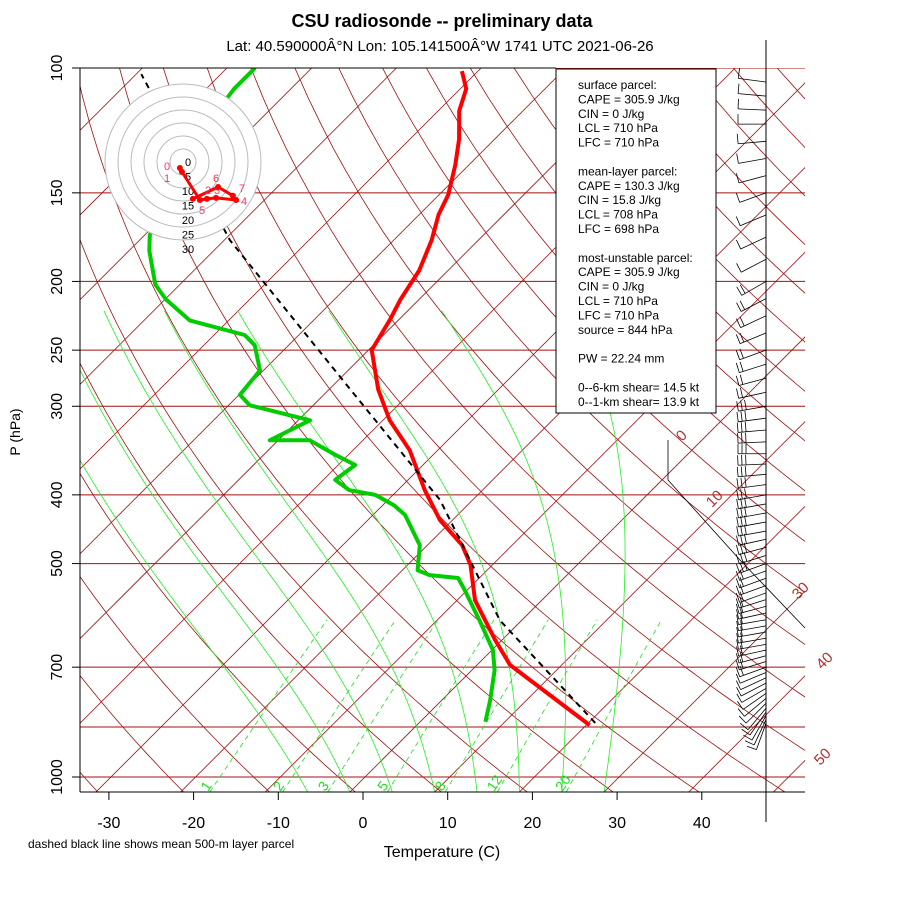 The height and width of the screenshot is (900, 900). What do you see at coordinates (442, 852) in the screenshot?
I see `x-axis-label: Temperature (C)` at bounding box center [442, 852].